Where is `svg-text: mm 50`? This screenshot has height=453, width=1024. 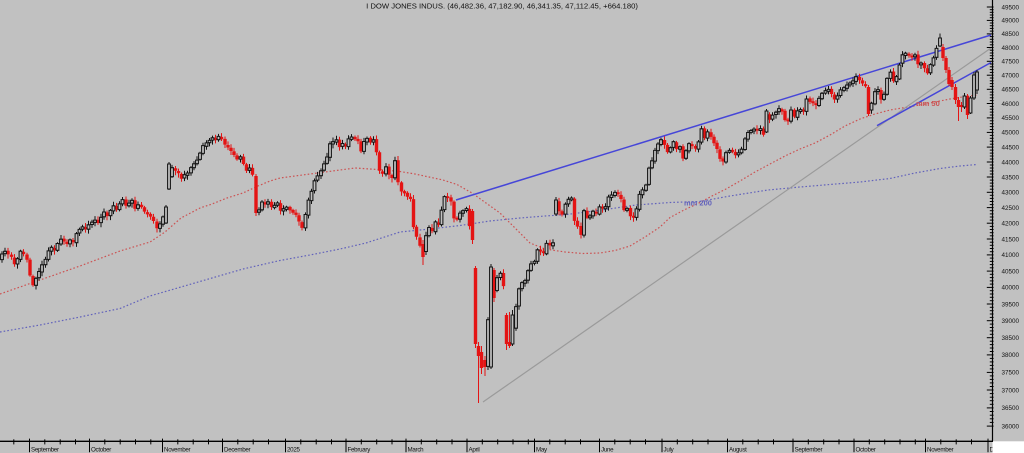
svg-text: mm 50 is located at coordinates (928, 103).